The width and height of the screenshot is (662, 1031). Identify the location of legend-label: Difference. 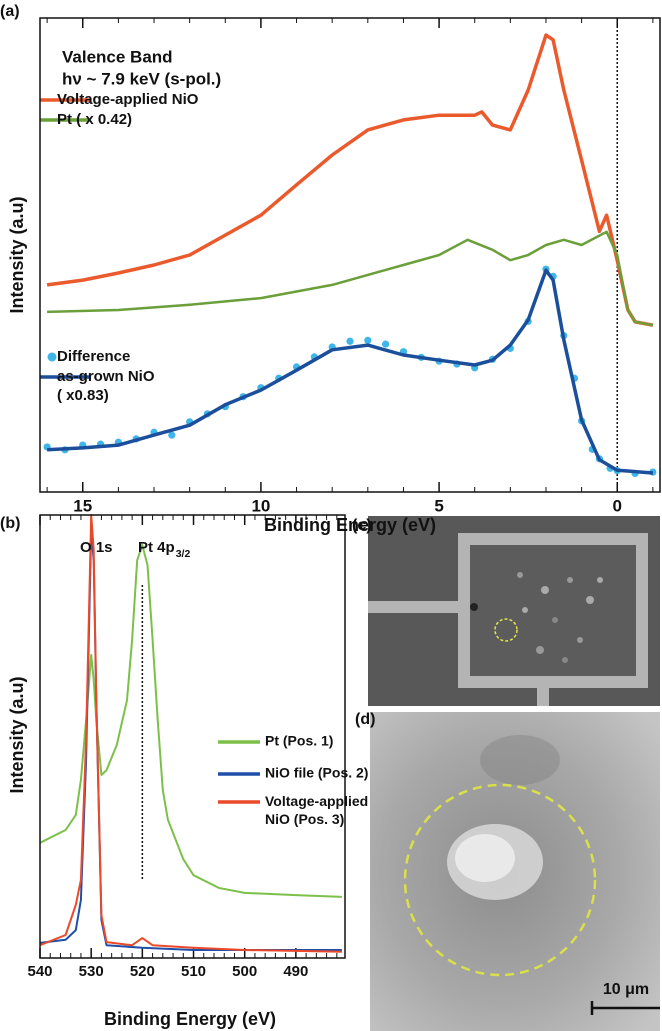
(93, 356).